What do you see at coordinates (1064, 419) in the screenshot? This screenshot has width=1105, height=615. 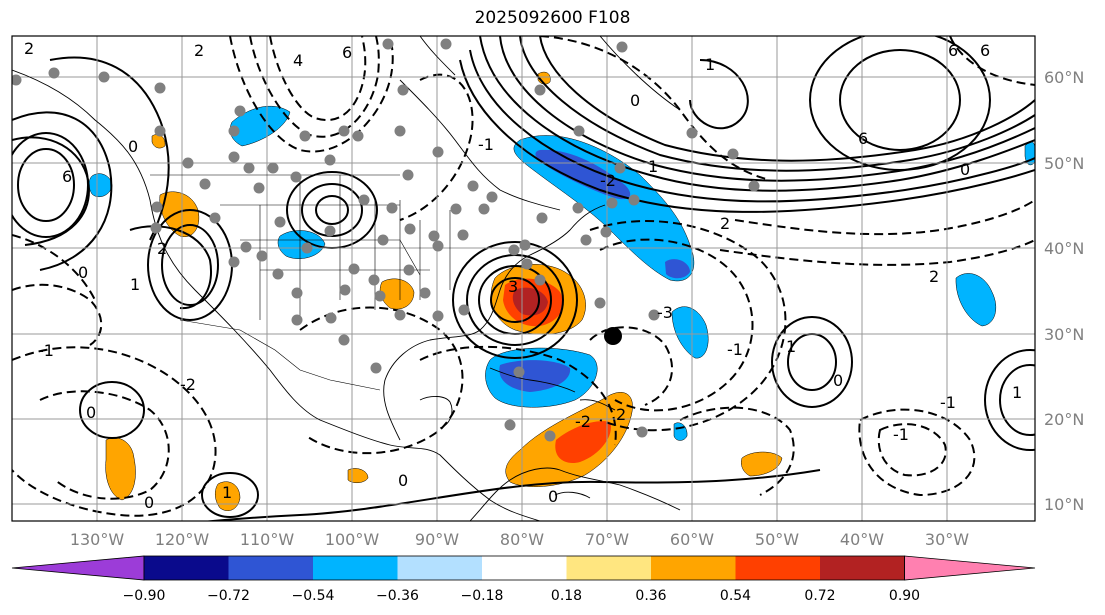 I see `lat-label: 20°N` at bounding box center [1064, 419].